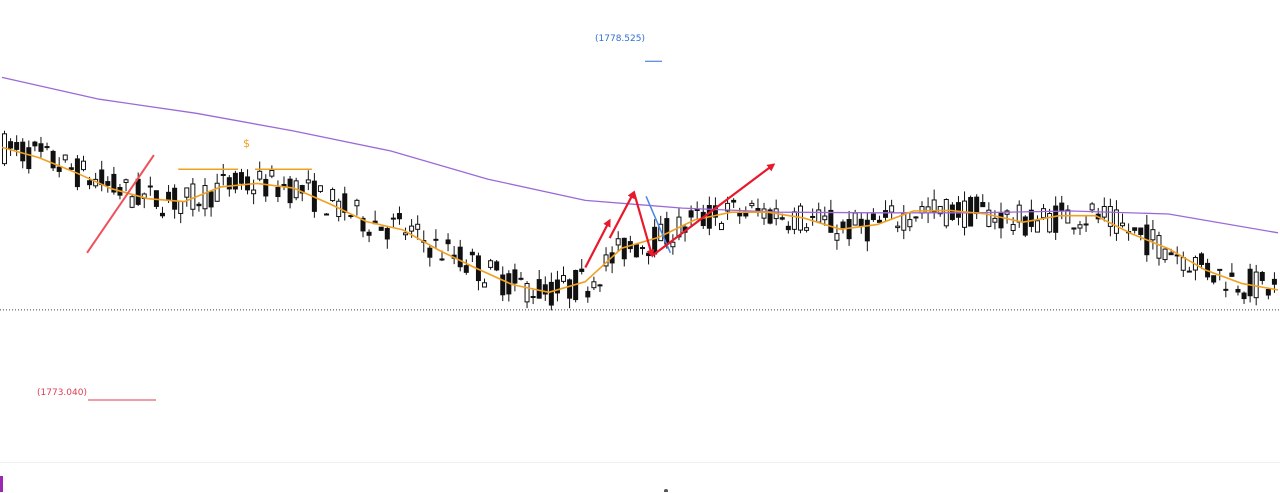 The width and height of the screenshot is (1280, 493). What do you see at coordinates (246, 143) in the screenshot?
I see `dollar-marker-label: $` at bounding box center [246, 143].